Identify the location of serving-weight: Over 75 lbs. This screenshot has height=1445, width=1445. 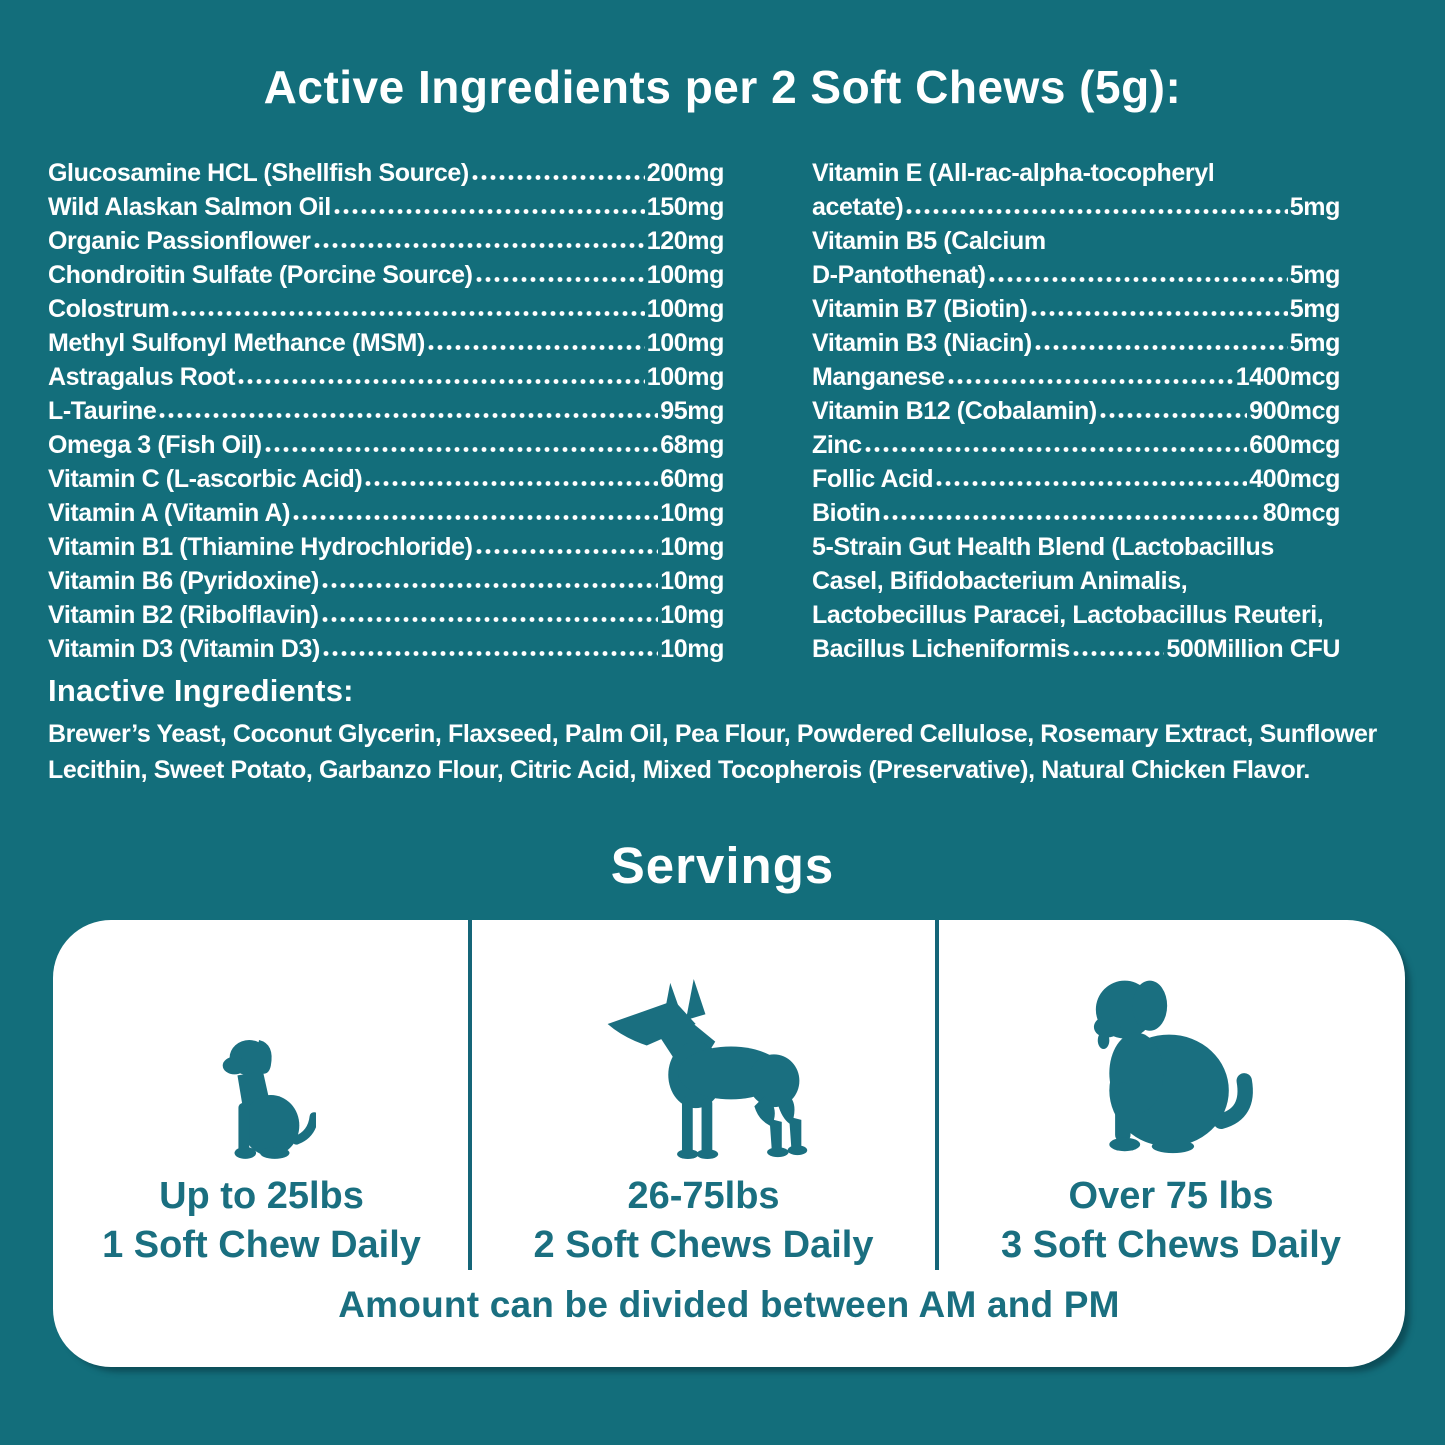
(1171, 1196).